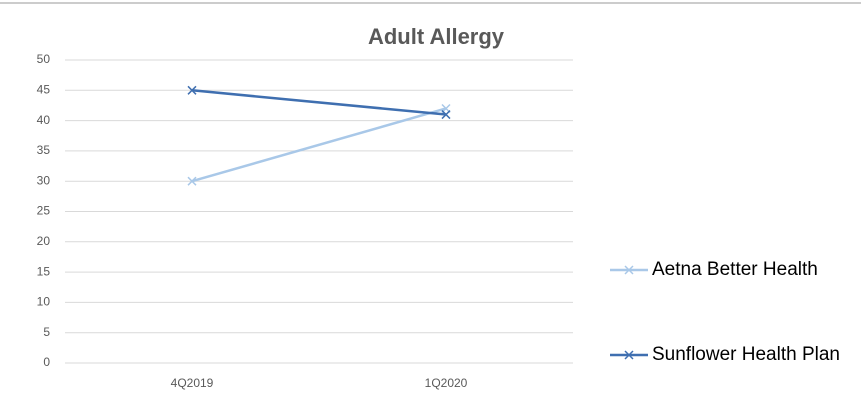 The height and width of the screenshot is (414, 861). I want to click on y-tick-label: 35, so click(44, 150).